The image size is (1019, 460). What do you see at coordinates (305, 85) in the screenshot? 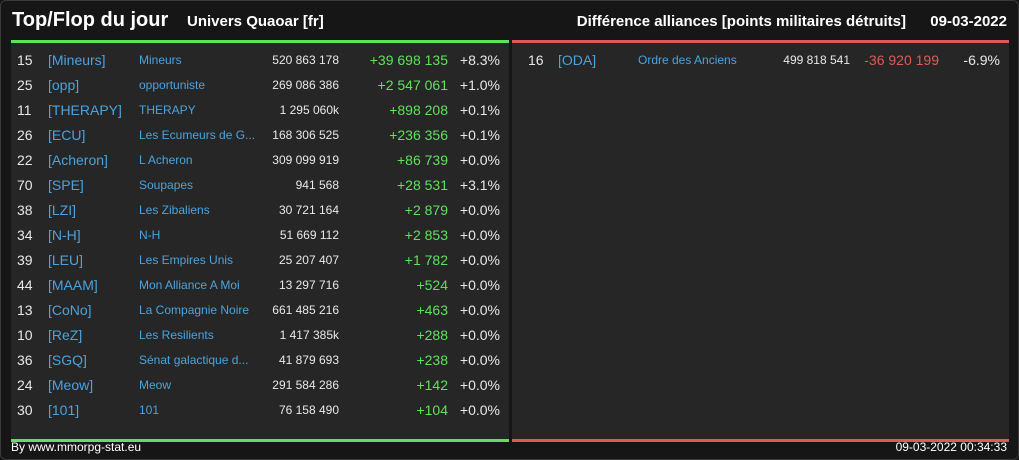
I see `alliance-points: 269 086 386` at bounding box center [305, 85].